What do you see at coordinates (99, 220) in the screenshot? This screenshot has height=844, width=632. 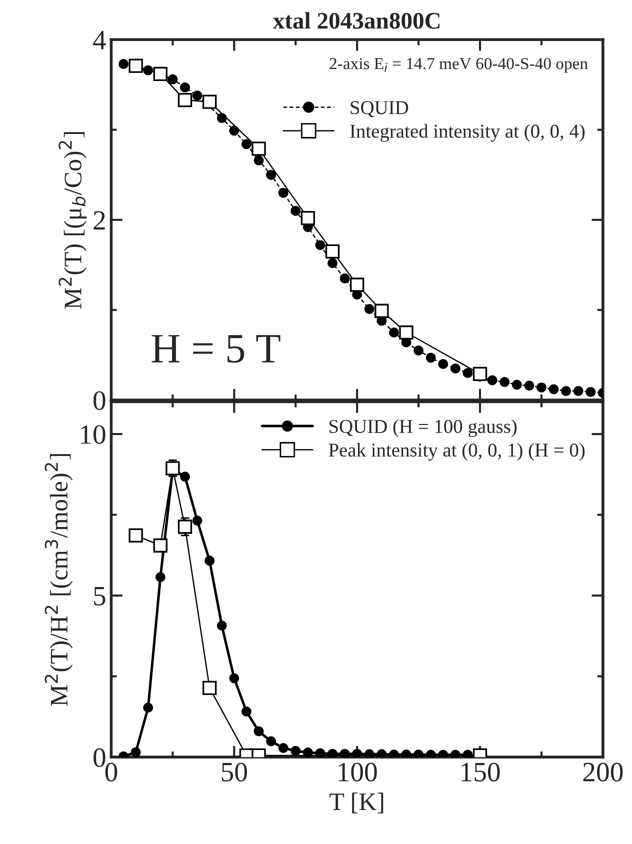 I see `y-tick-label: 2` at bounding box center [99, 220].